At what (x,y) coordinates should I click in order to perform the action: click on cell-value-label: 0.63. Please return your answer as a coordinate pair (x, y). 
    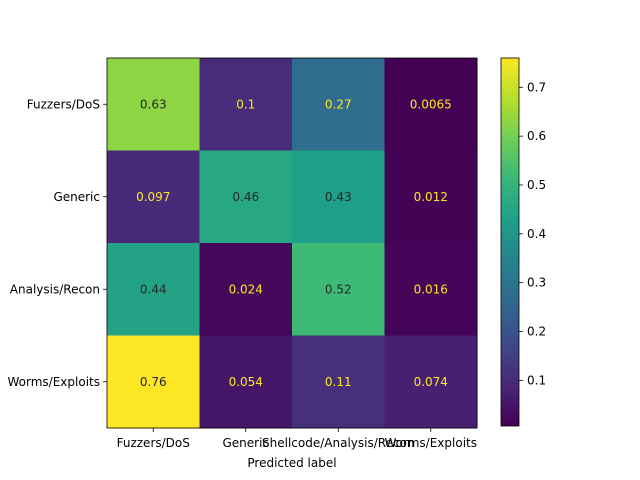
    Looking at the image, I should click on (153, 104).